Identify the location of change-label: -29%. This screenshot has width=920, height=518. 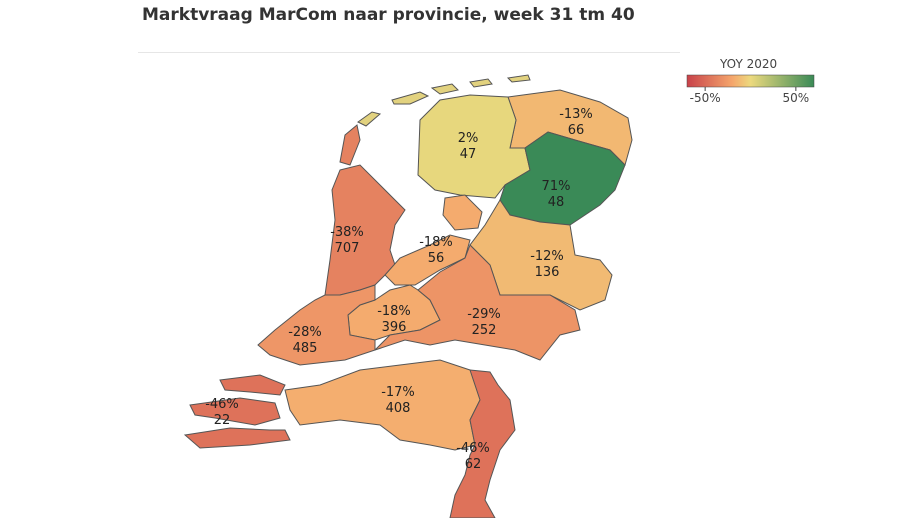
(484, 314).